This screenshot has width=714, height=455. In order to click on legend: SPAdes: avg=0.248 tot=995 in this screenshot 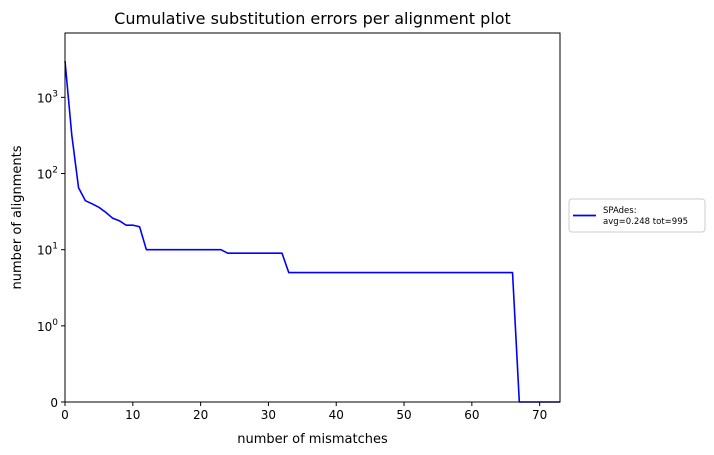, I will do `click(637, 215)`.